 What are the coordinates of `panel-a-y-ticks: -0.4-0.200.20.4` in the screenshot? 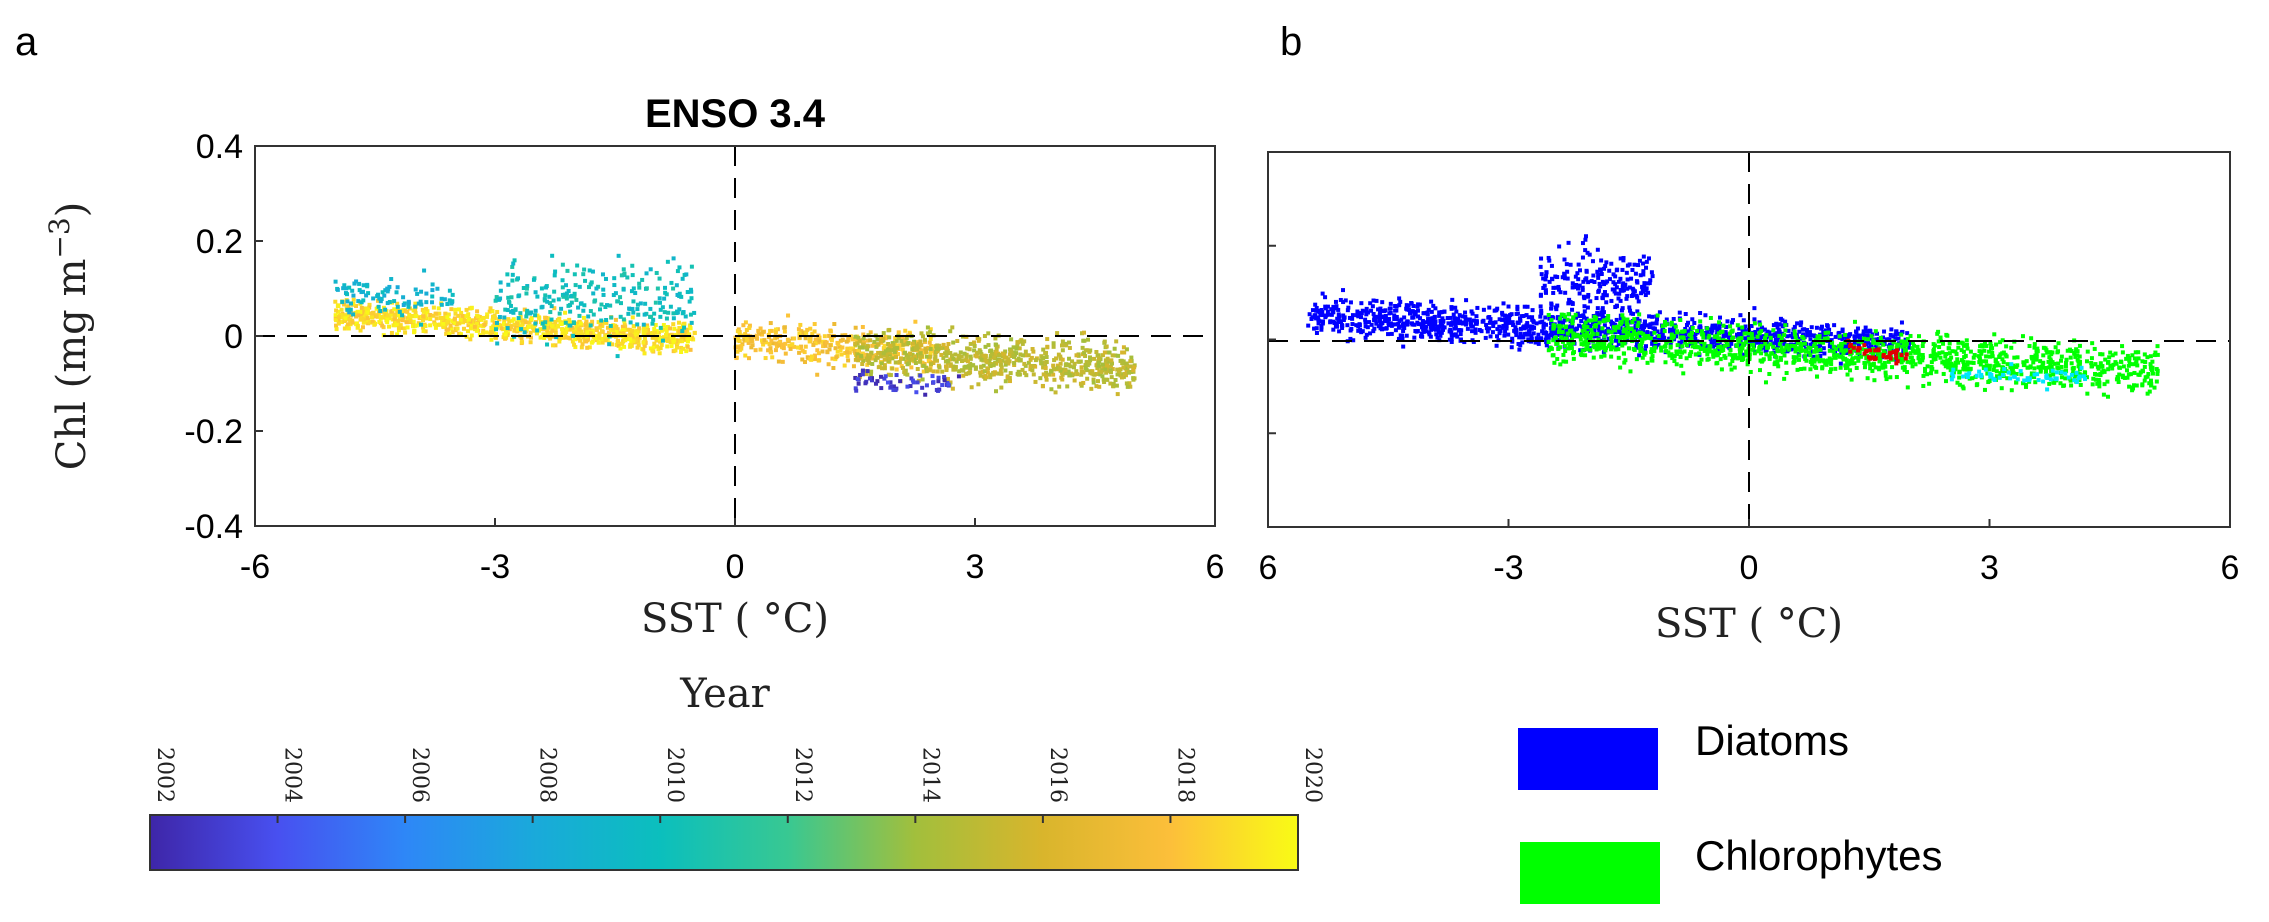 It's located at (223, 337).